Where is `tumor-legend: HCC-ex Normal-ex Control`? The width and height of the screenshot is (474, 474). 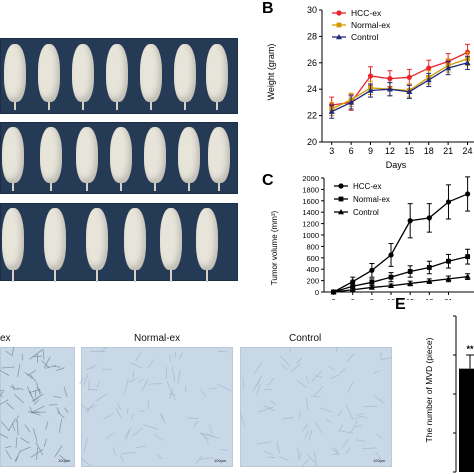 tumor-legend: HCC-ex Normal-ex Control is located at coordinates (362, 199).